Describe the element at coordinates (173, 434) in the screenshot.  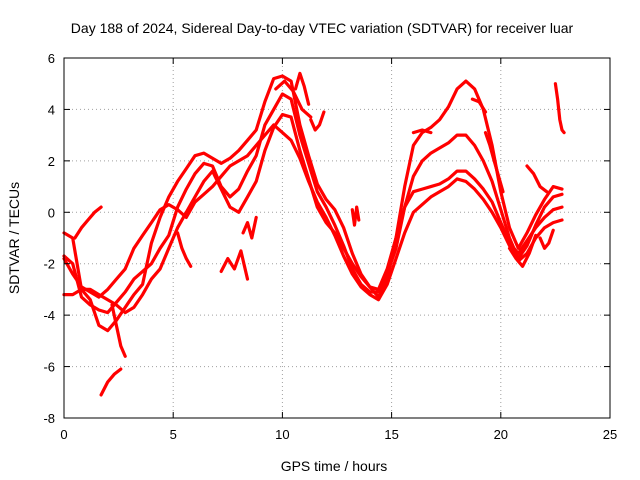
I see `x-tick-label: 5` at that location.